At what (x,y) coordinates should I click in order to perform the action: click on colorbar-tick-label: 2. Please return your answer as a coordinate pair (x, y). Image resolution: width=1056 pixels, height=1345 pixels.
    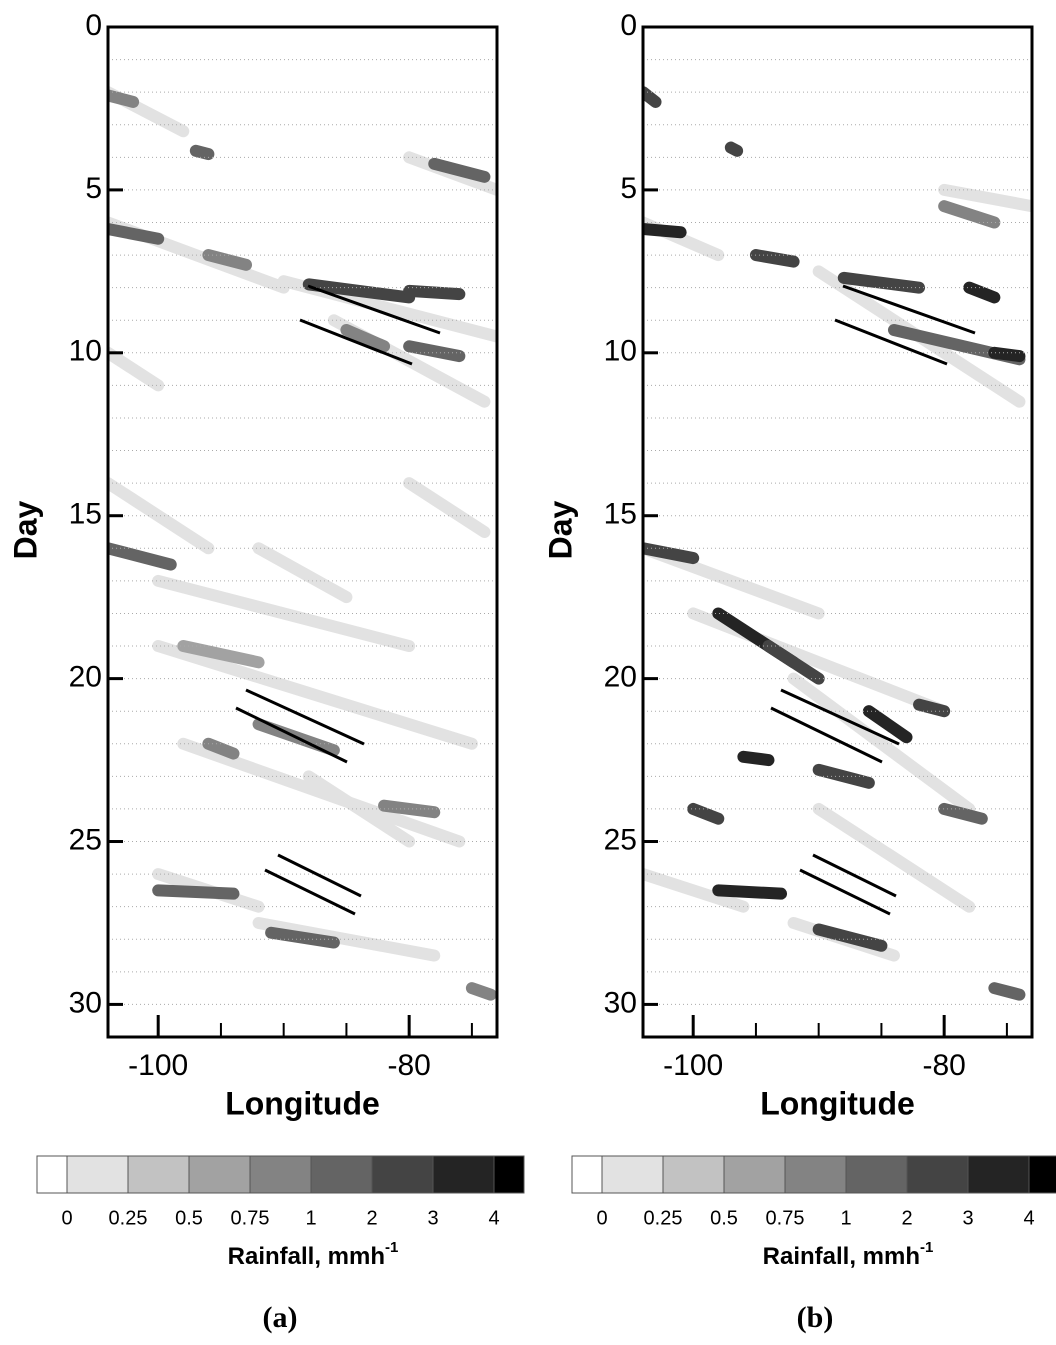
    Looking at the image, I should click on (371, 1218).